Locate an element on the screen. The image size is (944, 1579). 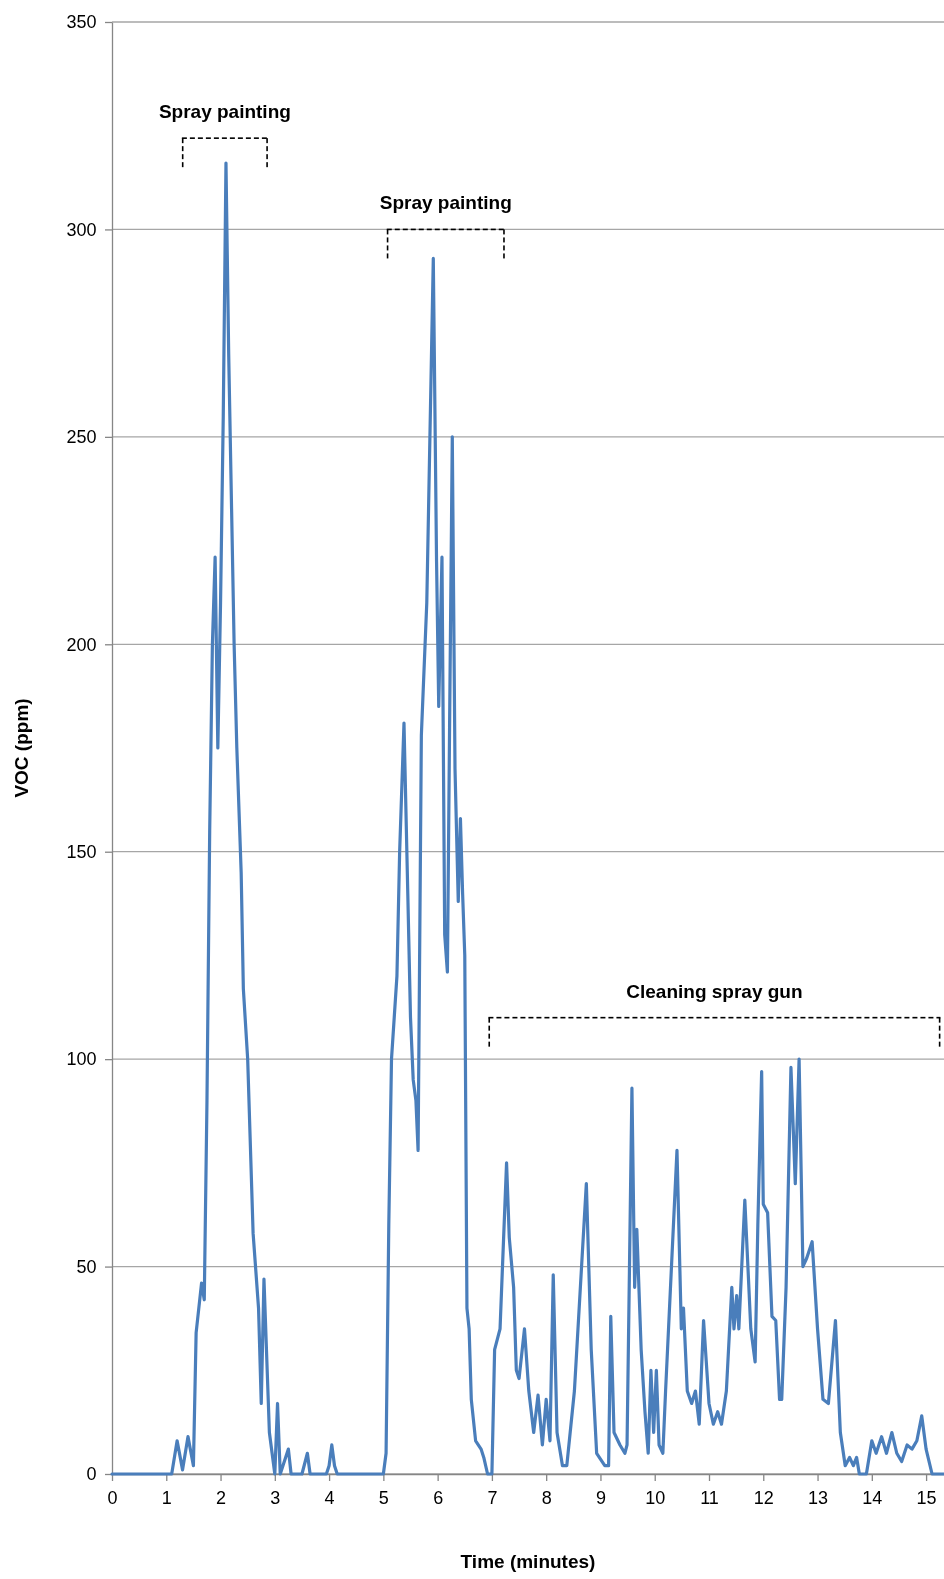
x-tick-label: 2 is located at coordinates (221, 1497).